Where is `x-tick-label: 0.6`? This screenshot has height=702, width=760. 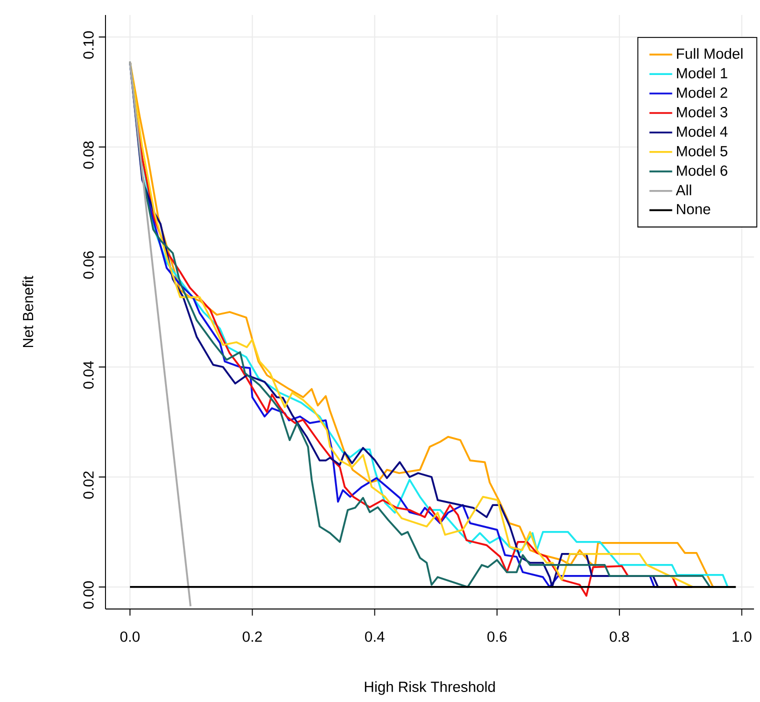
x-tick-label: 0.6 is located at coordinates (497, 636).